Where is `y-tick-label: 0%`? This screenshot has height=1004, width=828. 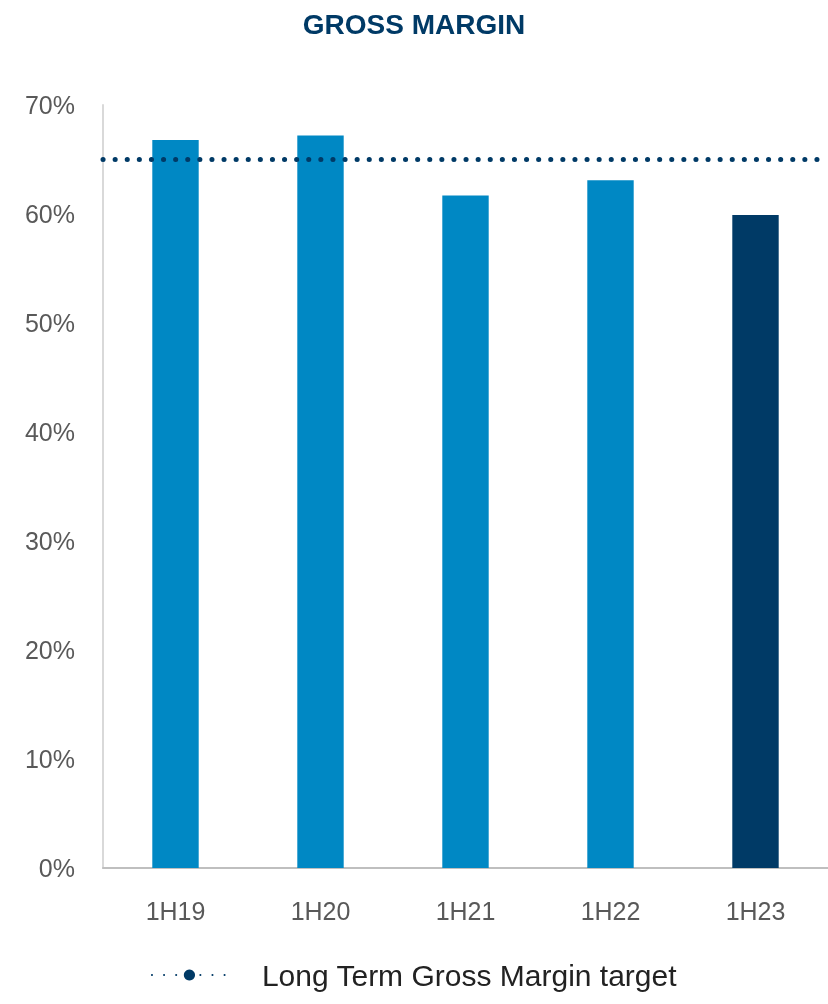 y-tick-label: 0% is located at coordinates (56, 868).